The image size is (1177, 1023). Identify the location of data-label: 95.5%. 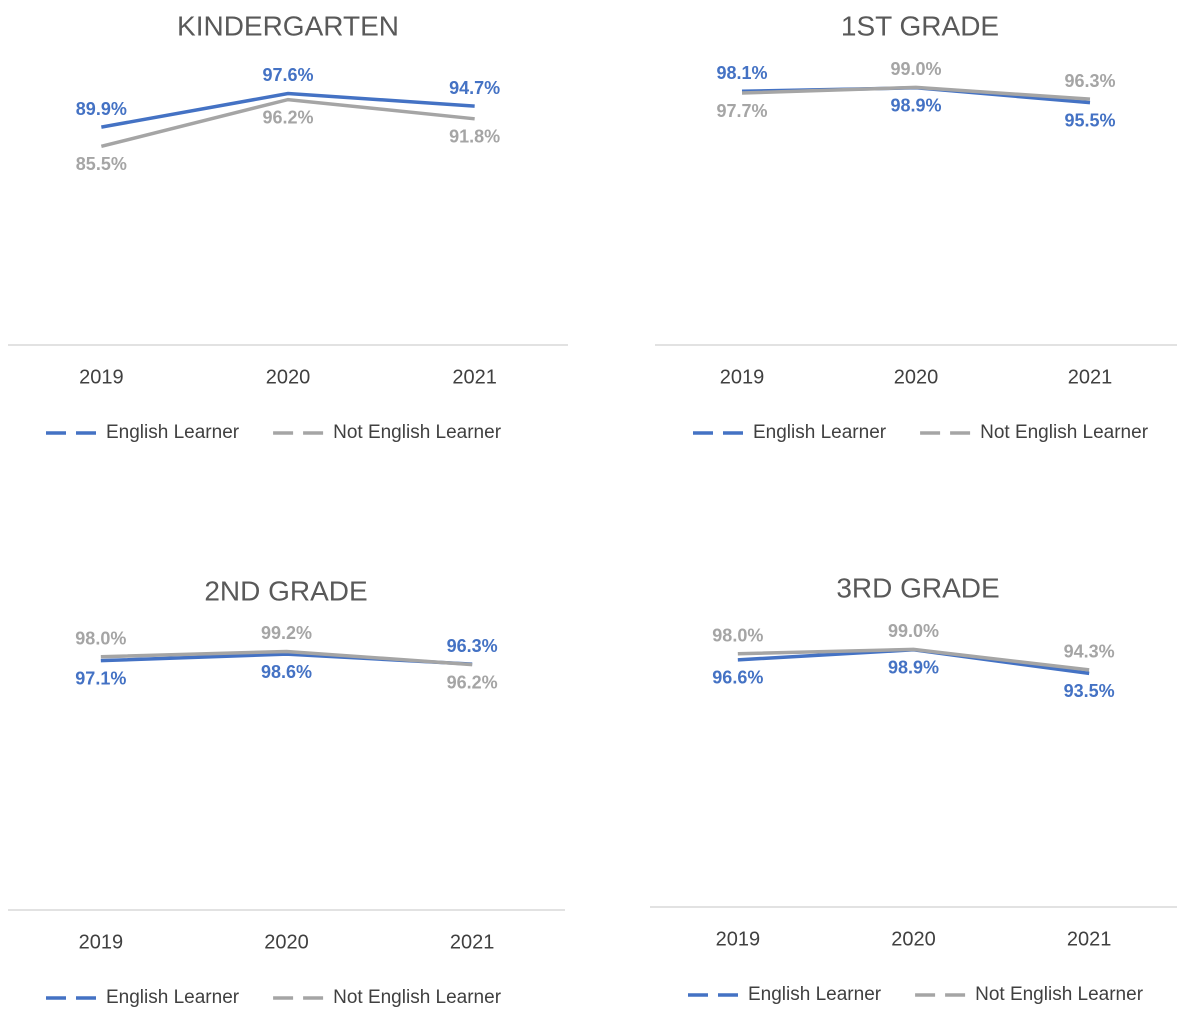
(1089, 120).